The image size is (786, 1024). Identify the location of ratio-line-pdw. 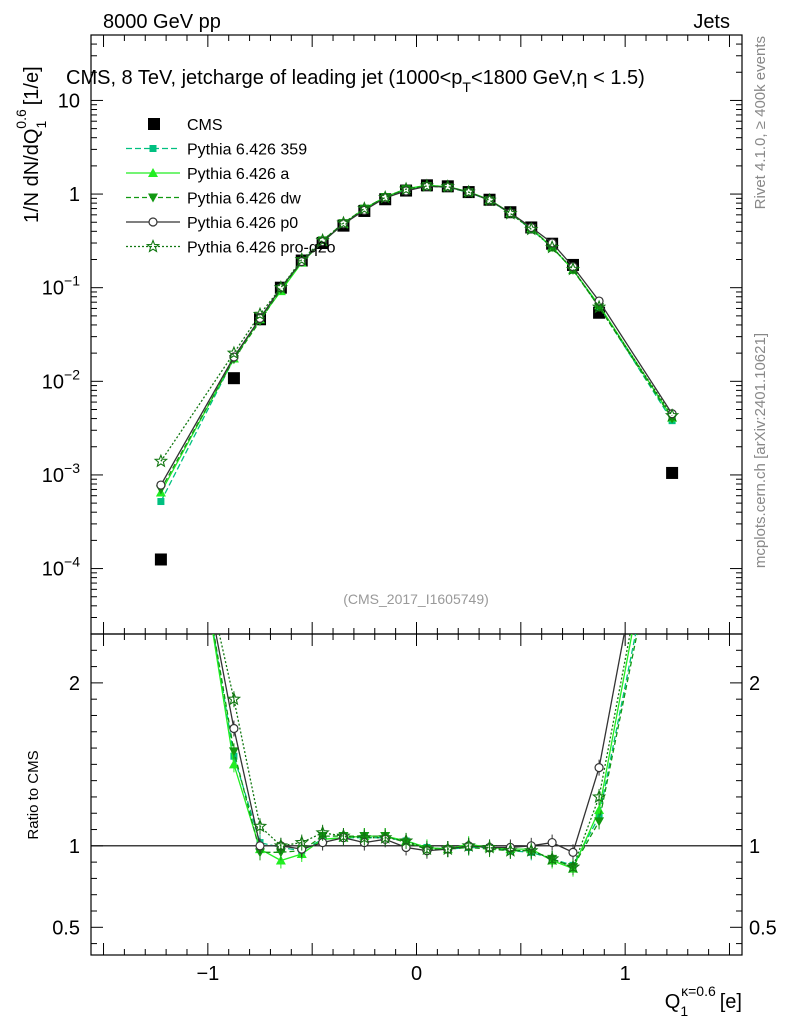
(425, 751).